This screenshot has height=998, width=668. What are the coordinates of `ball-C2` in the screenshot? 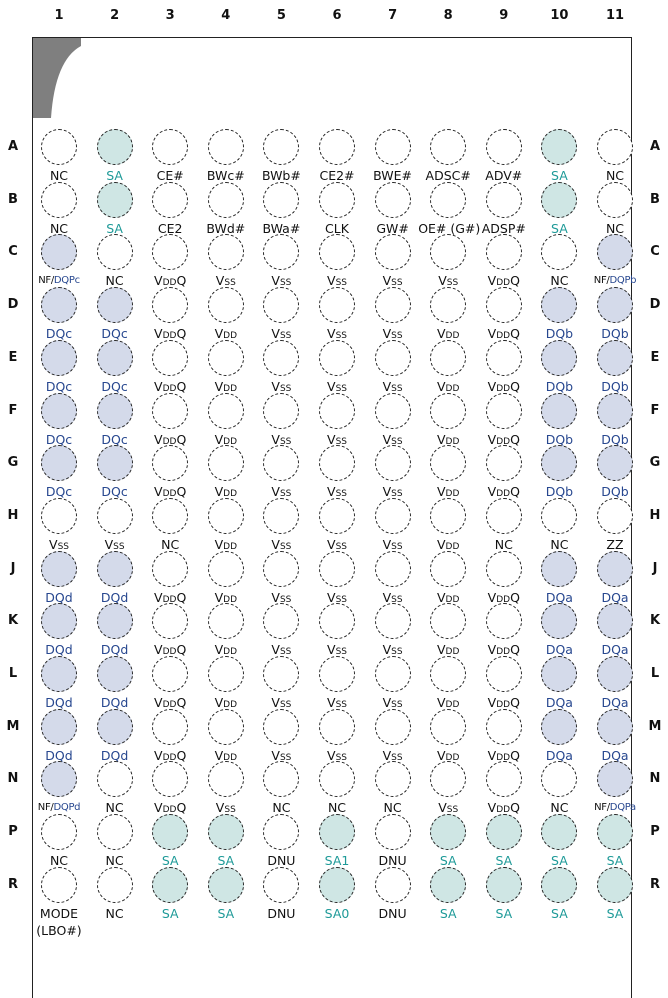 It's located at (114, 252).